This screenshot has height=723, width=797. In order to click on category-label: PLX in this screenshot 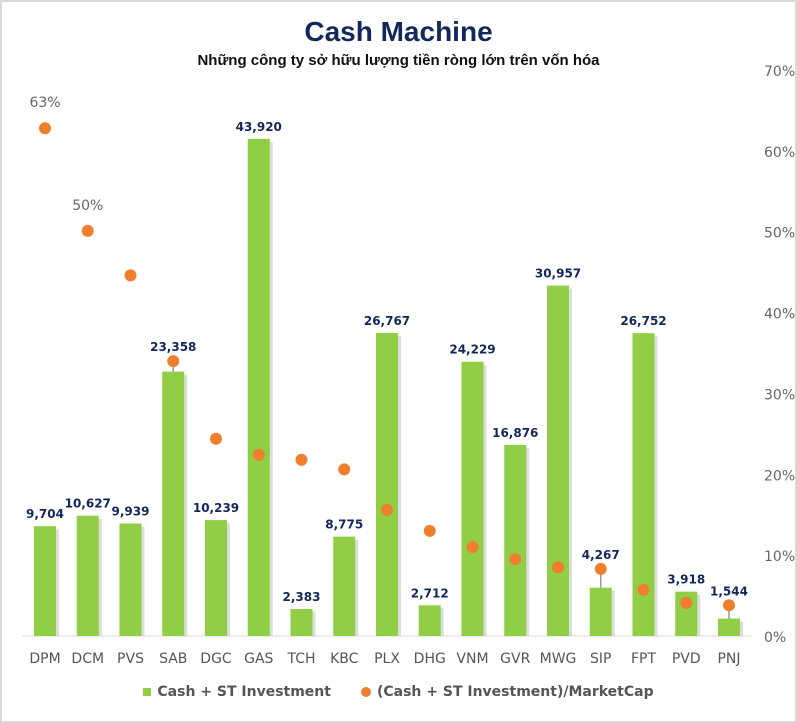, I will do `click(387, 659)`.